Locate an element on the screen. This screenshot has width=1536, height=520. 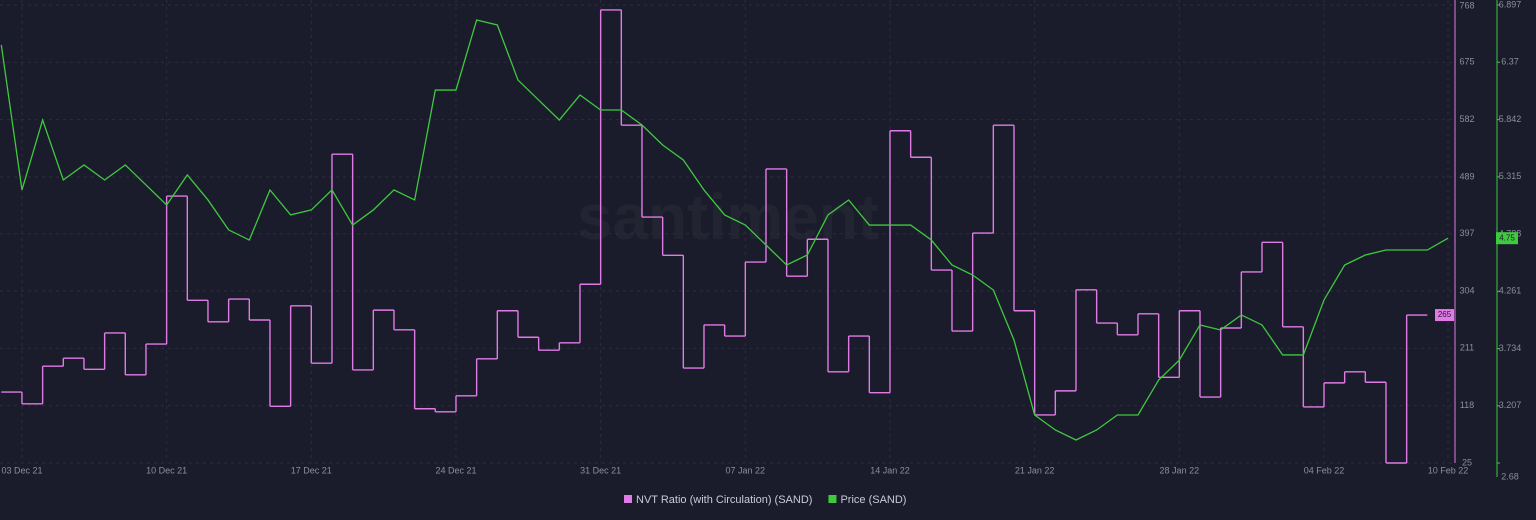
y-tick-label: 304 is located at coordinates (1466, 290).